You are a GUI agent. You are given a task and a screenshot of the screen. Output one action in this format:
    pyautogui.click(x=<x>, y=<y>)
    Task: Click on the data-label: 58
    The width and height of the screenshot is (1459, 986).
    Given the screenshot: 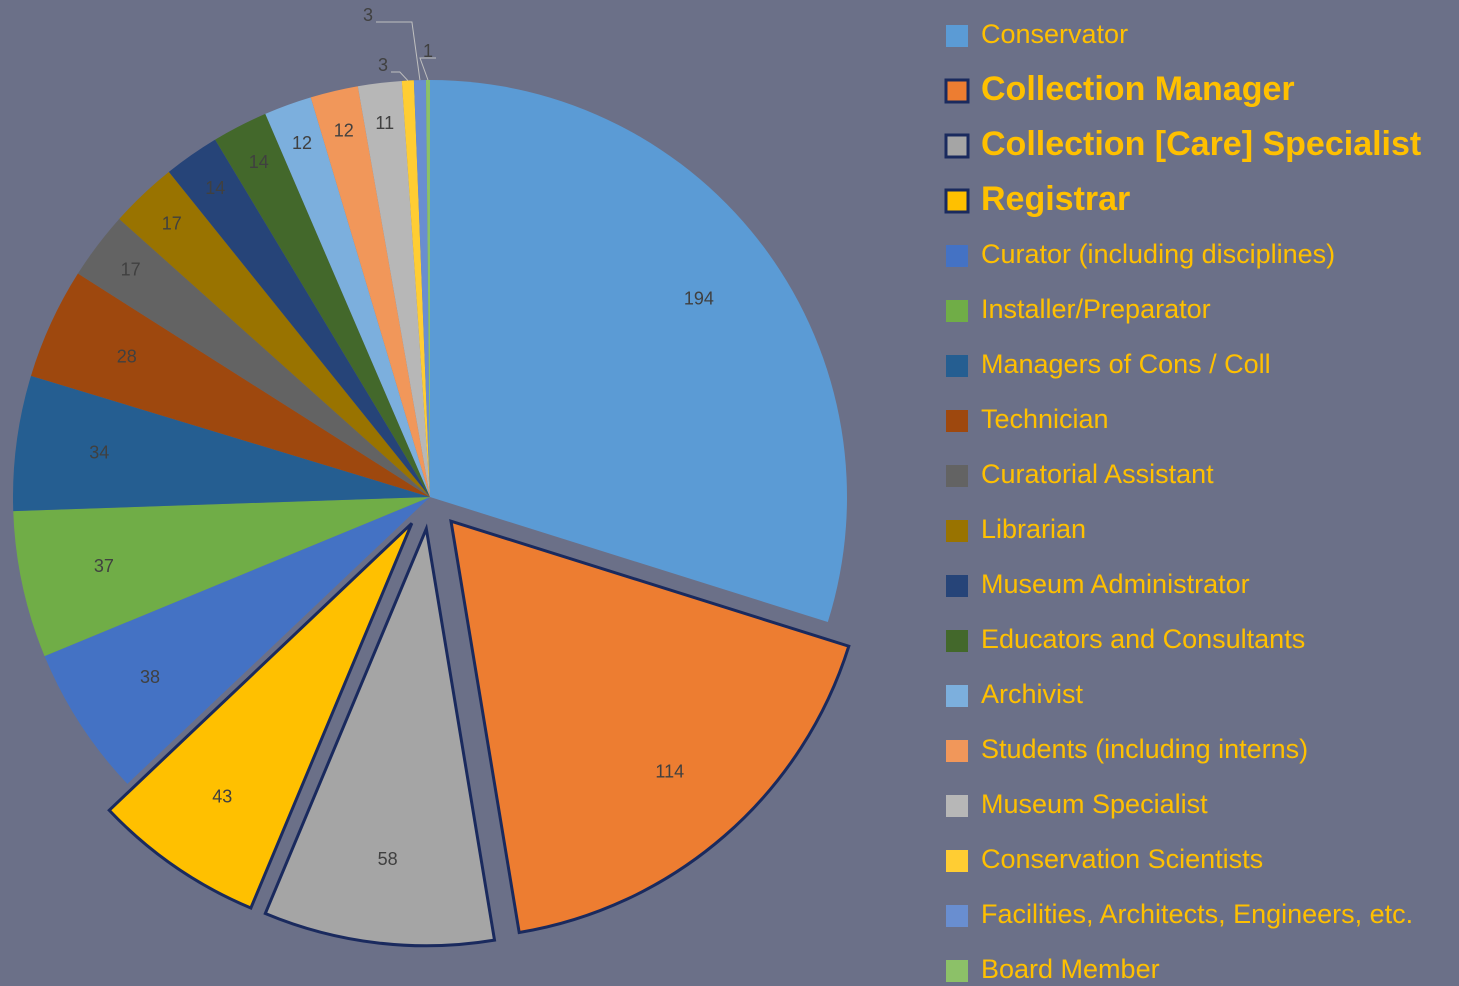 What is the action you would take?
    pyautogui.click(x=388, y=859)
    